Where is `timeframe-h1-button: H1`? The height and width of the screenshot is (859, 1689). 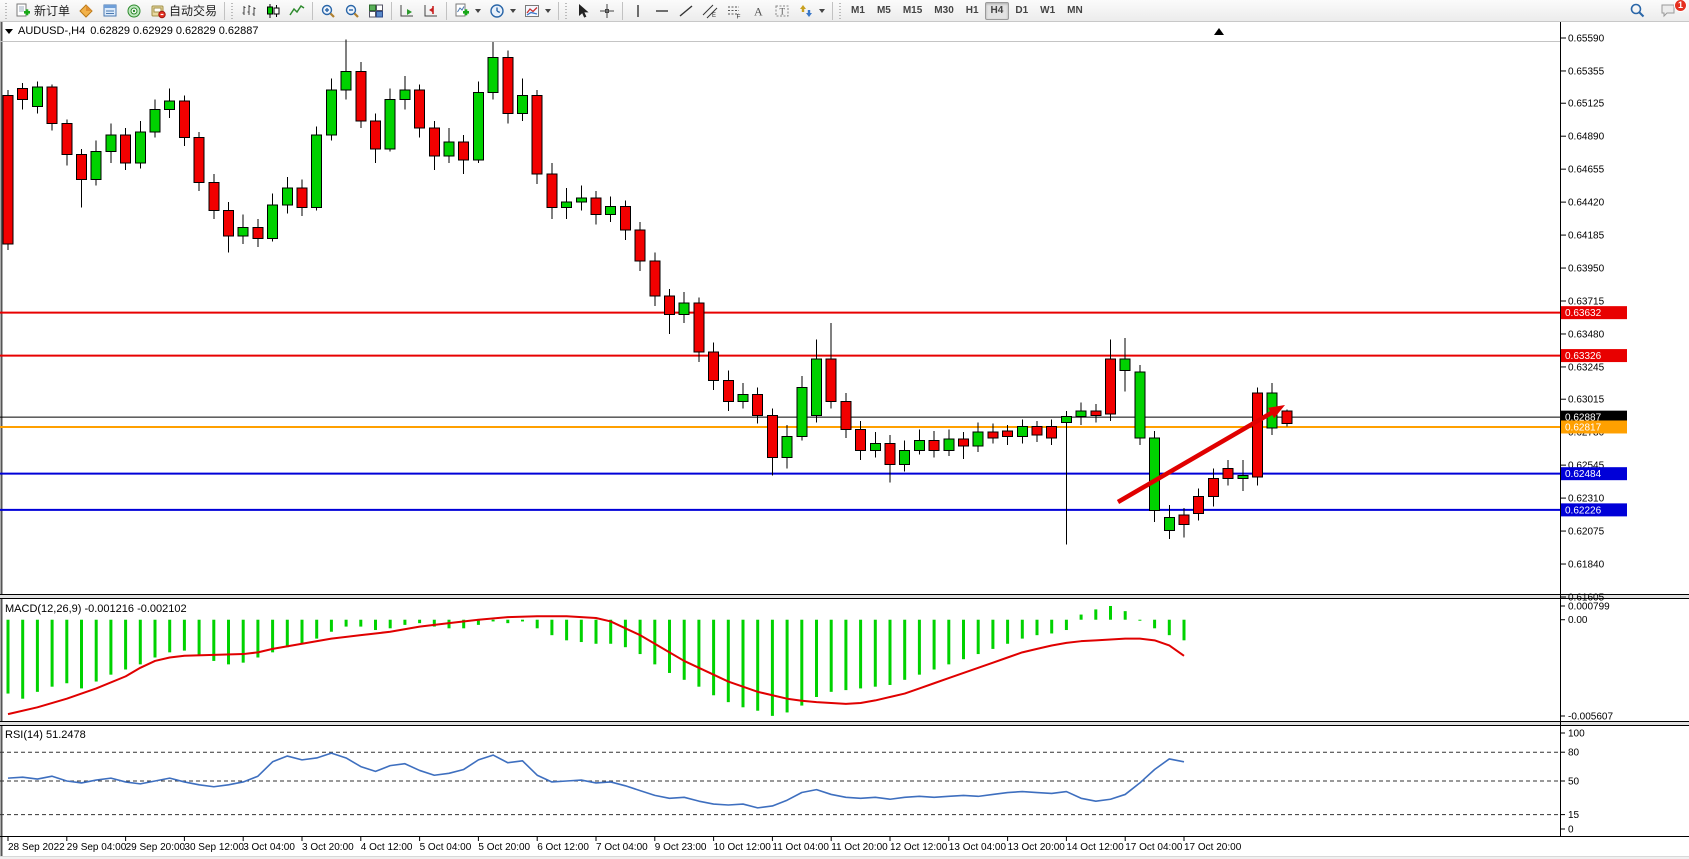 timeframe-h1-button: H1 is located at coordinates (972, 10).